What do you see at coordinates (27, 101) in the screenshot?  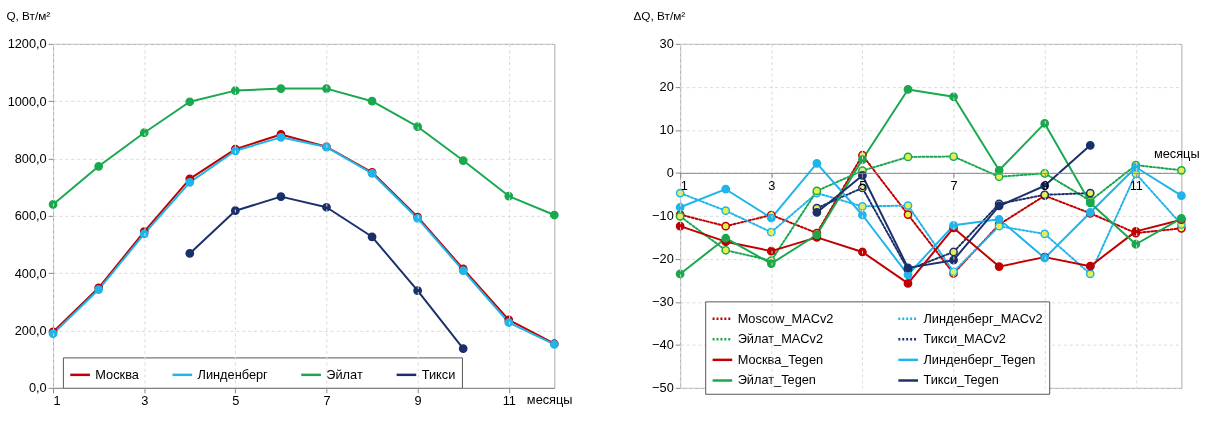 I see `y-tick-label: 1000,0` at bounding box center [27, 101].